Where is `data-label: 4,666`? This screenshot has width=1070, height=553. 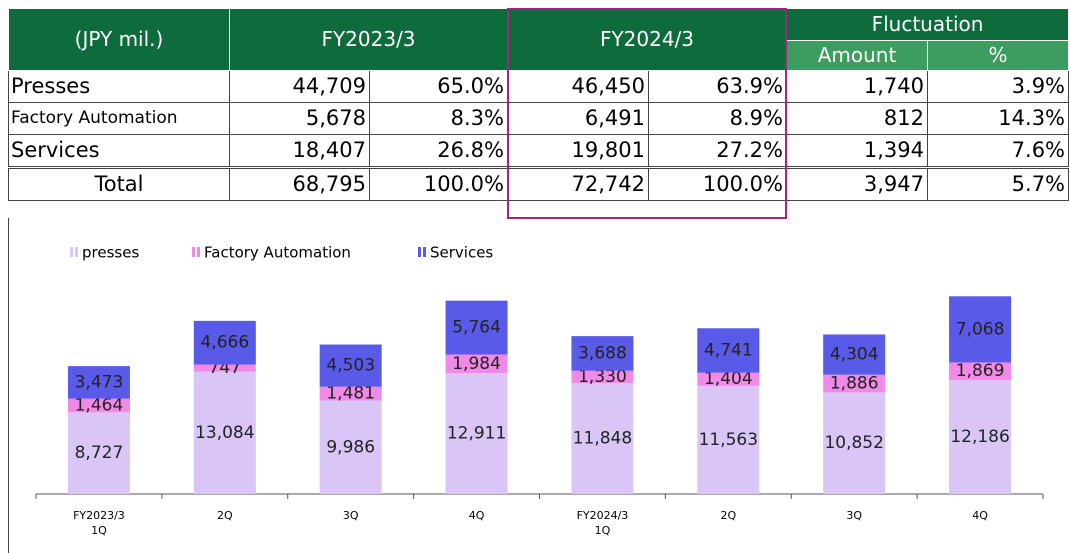 data-label: 4,666 is located at coordinates (224, 343).